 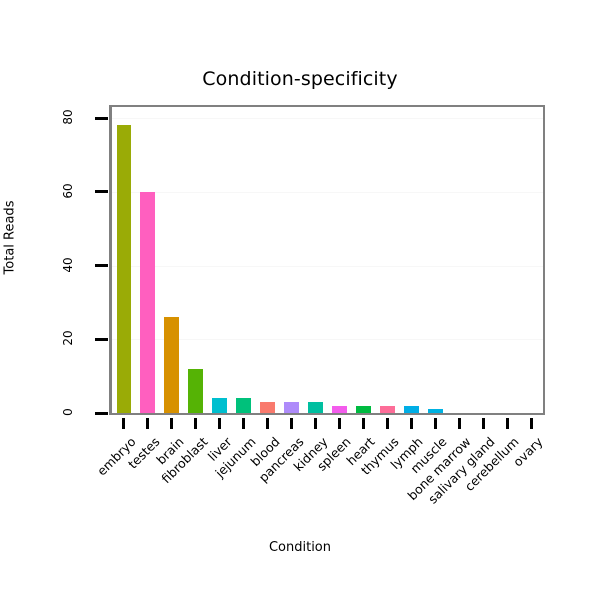 What do you see at coordinates (68, 338) in the screenshot?
I see `y-tick-label: 20` at bounding box center [68, 338].